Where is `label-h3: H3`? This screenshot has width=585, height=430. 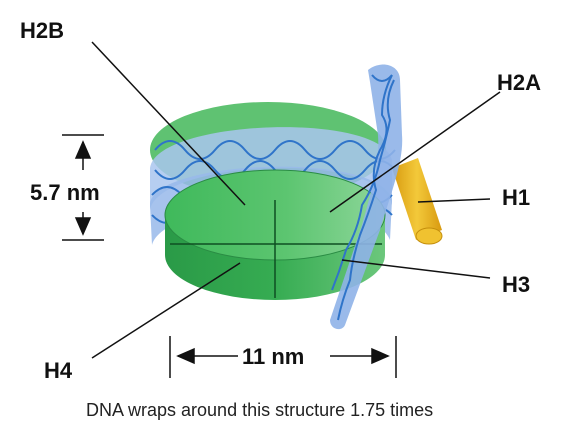 label-h3: H3 is located at coordinates (516, 284).